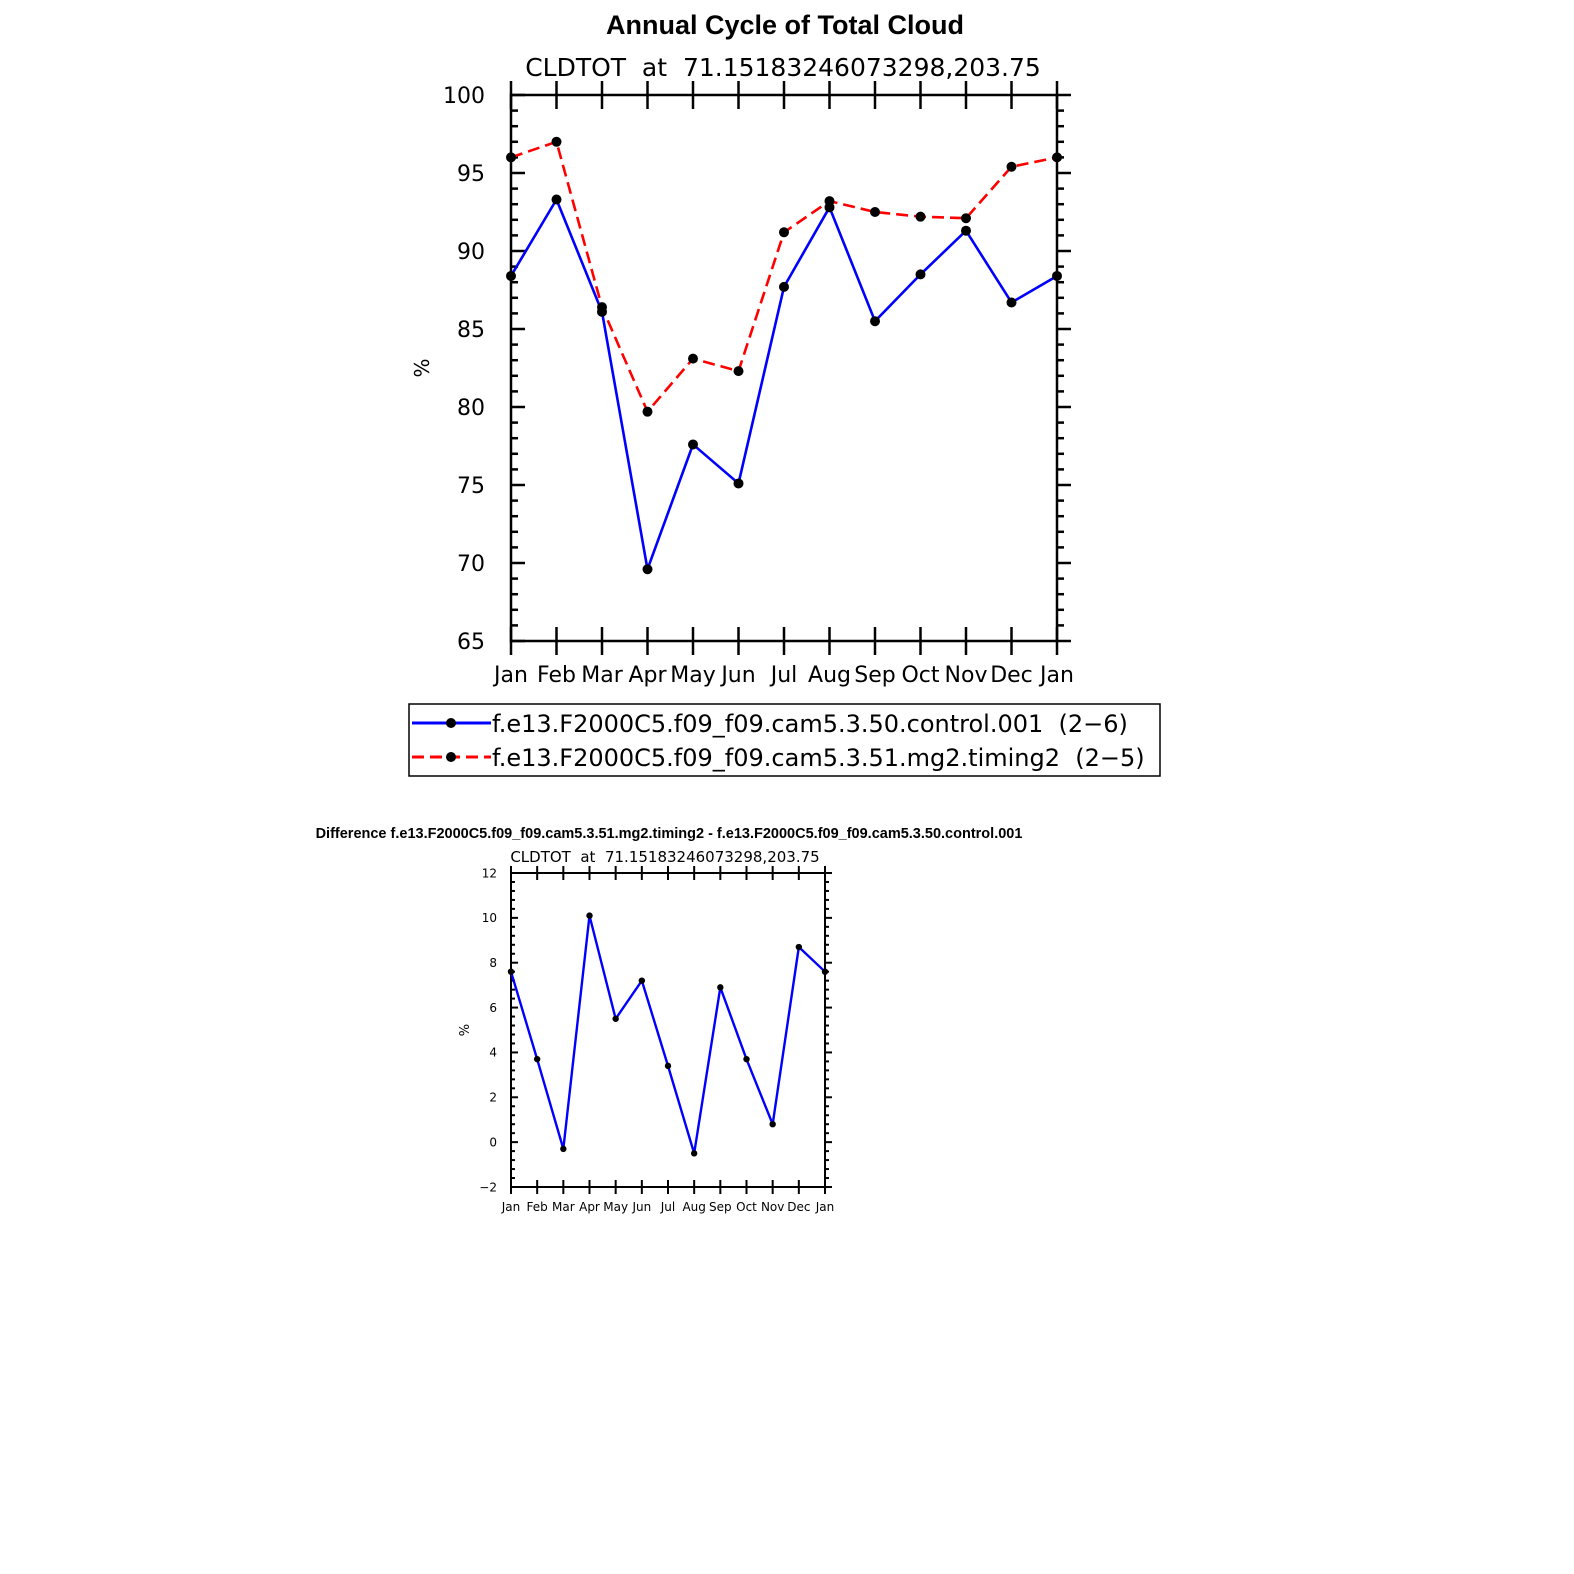 This screenshot has width=1574, height=1574. What do you see at coordinates (464, 96) in the screenshot?
I see `top-ytick-label: 100` at bounding box center [464, 96].